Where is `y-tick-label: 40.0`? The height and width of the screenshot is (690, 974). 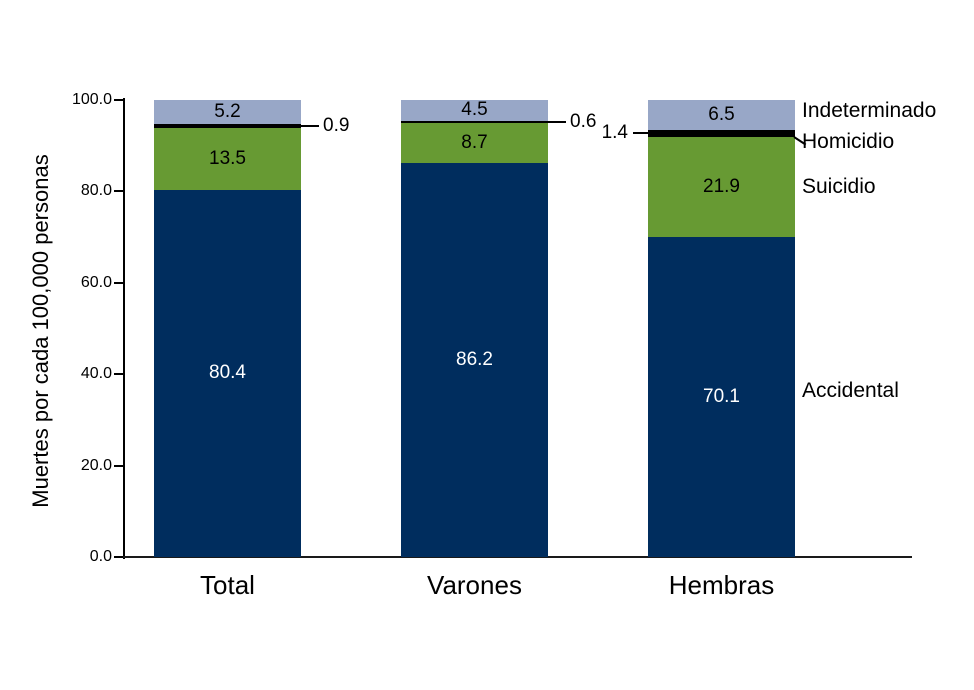 y-tick-label: 40.0 is located at coordinates (96, 374).